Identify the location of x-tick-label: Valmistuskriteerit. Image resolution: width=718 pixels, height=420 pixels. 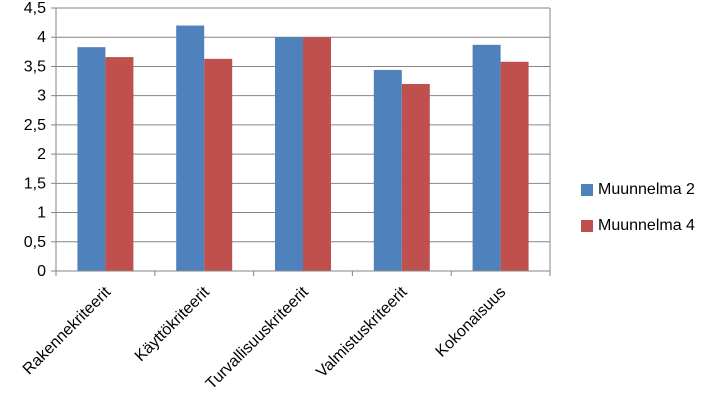
(362, 332).